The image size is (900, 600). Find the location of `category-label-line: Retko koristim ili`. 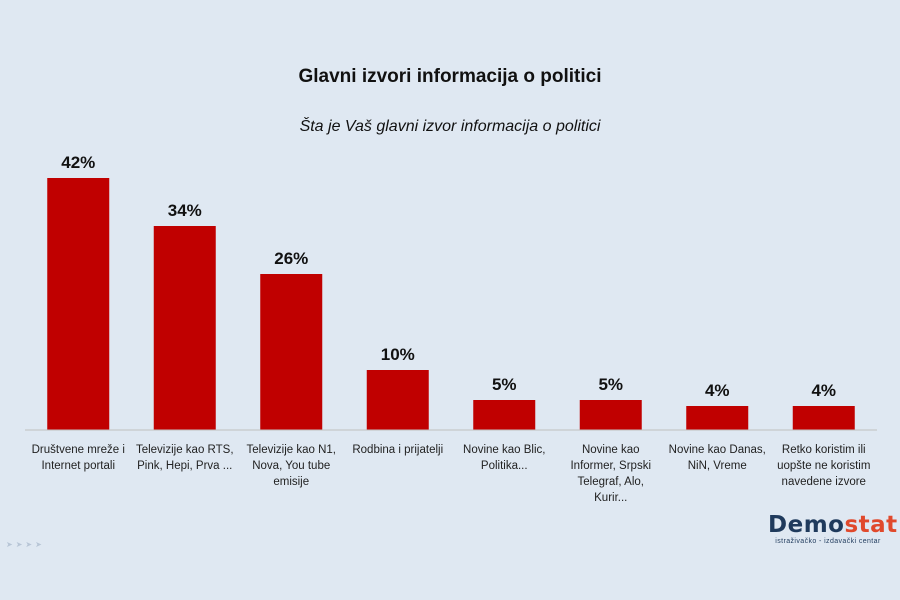

category-label-line: Retko koristim ili is located at coordinates (824, 450).